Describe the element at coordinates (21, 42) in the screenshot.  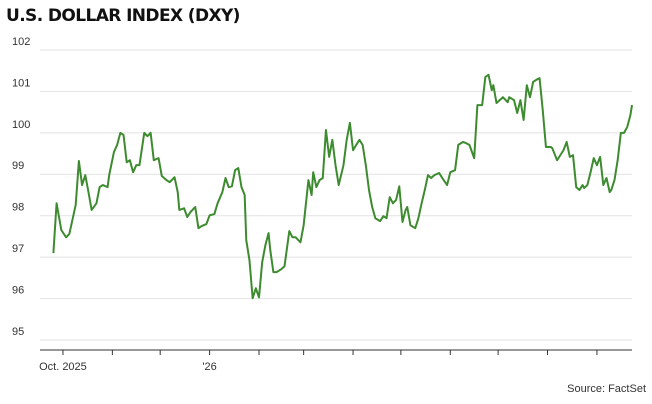
I see `y-tick-label: 102` at that location.